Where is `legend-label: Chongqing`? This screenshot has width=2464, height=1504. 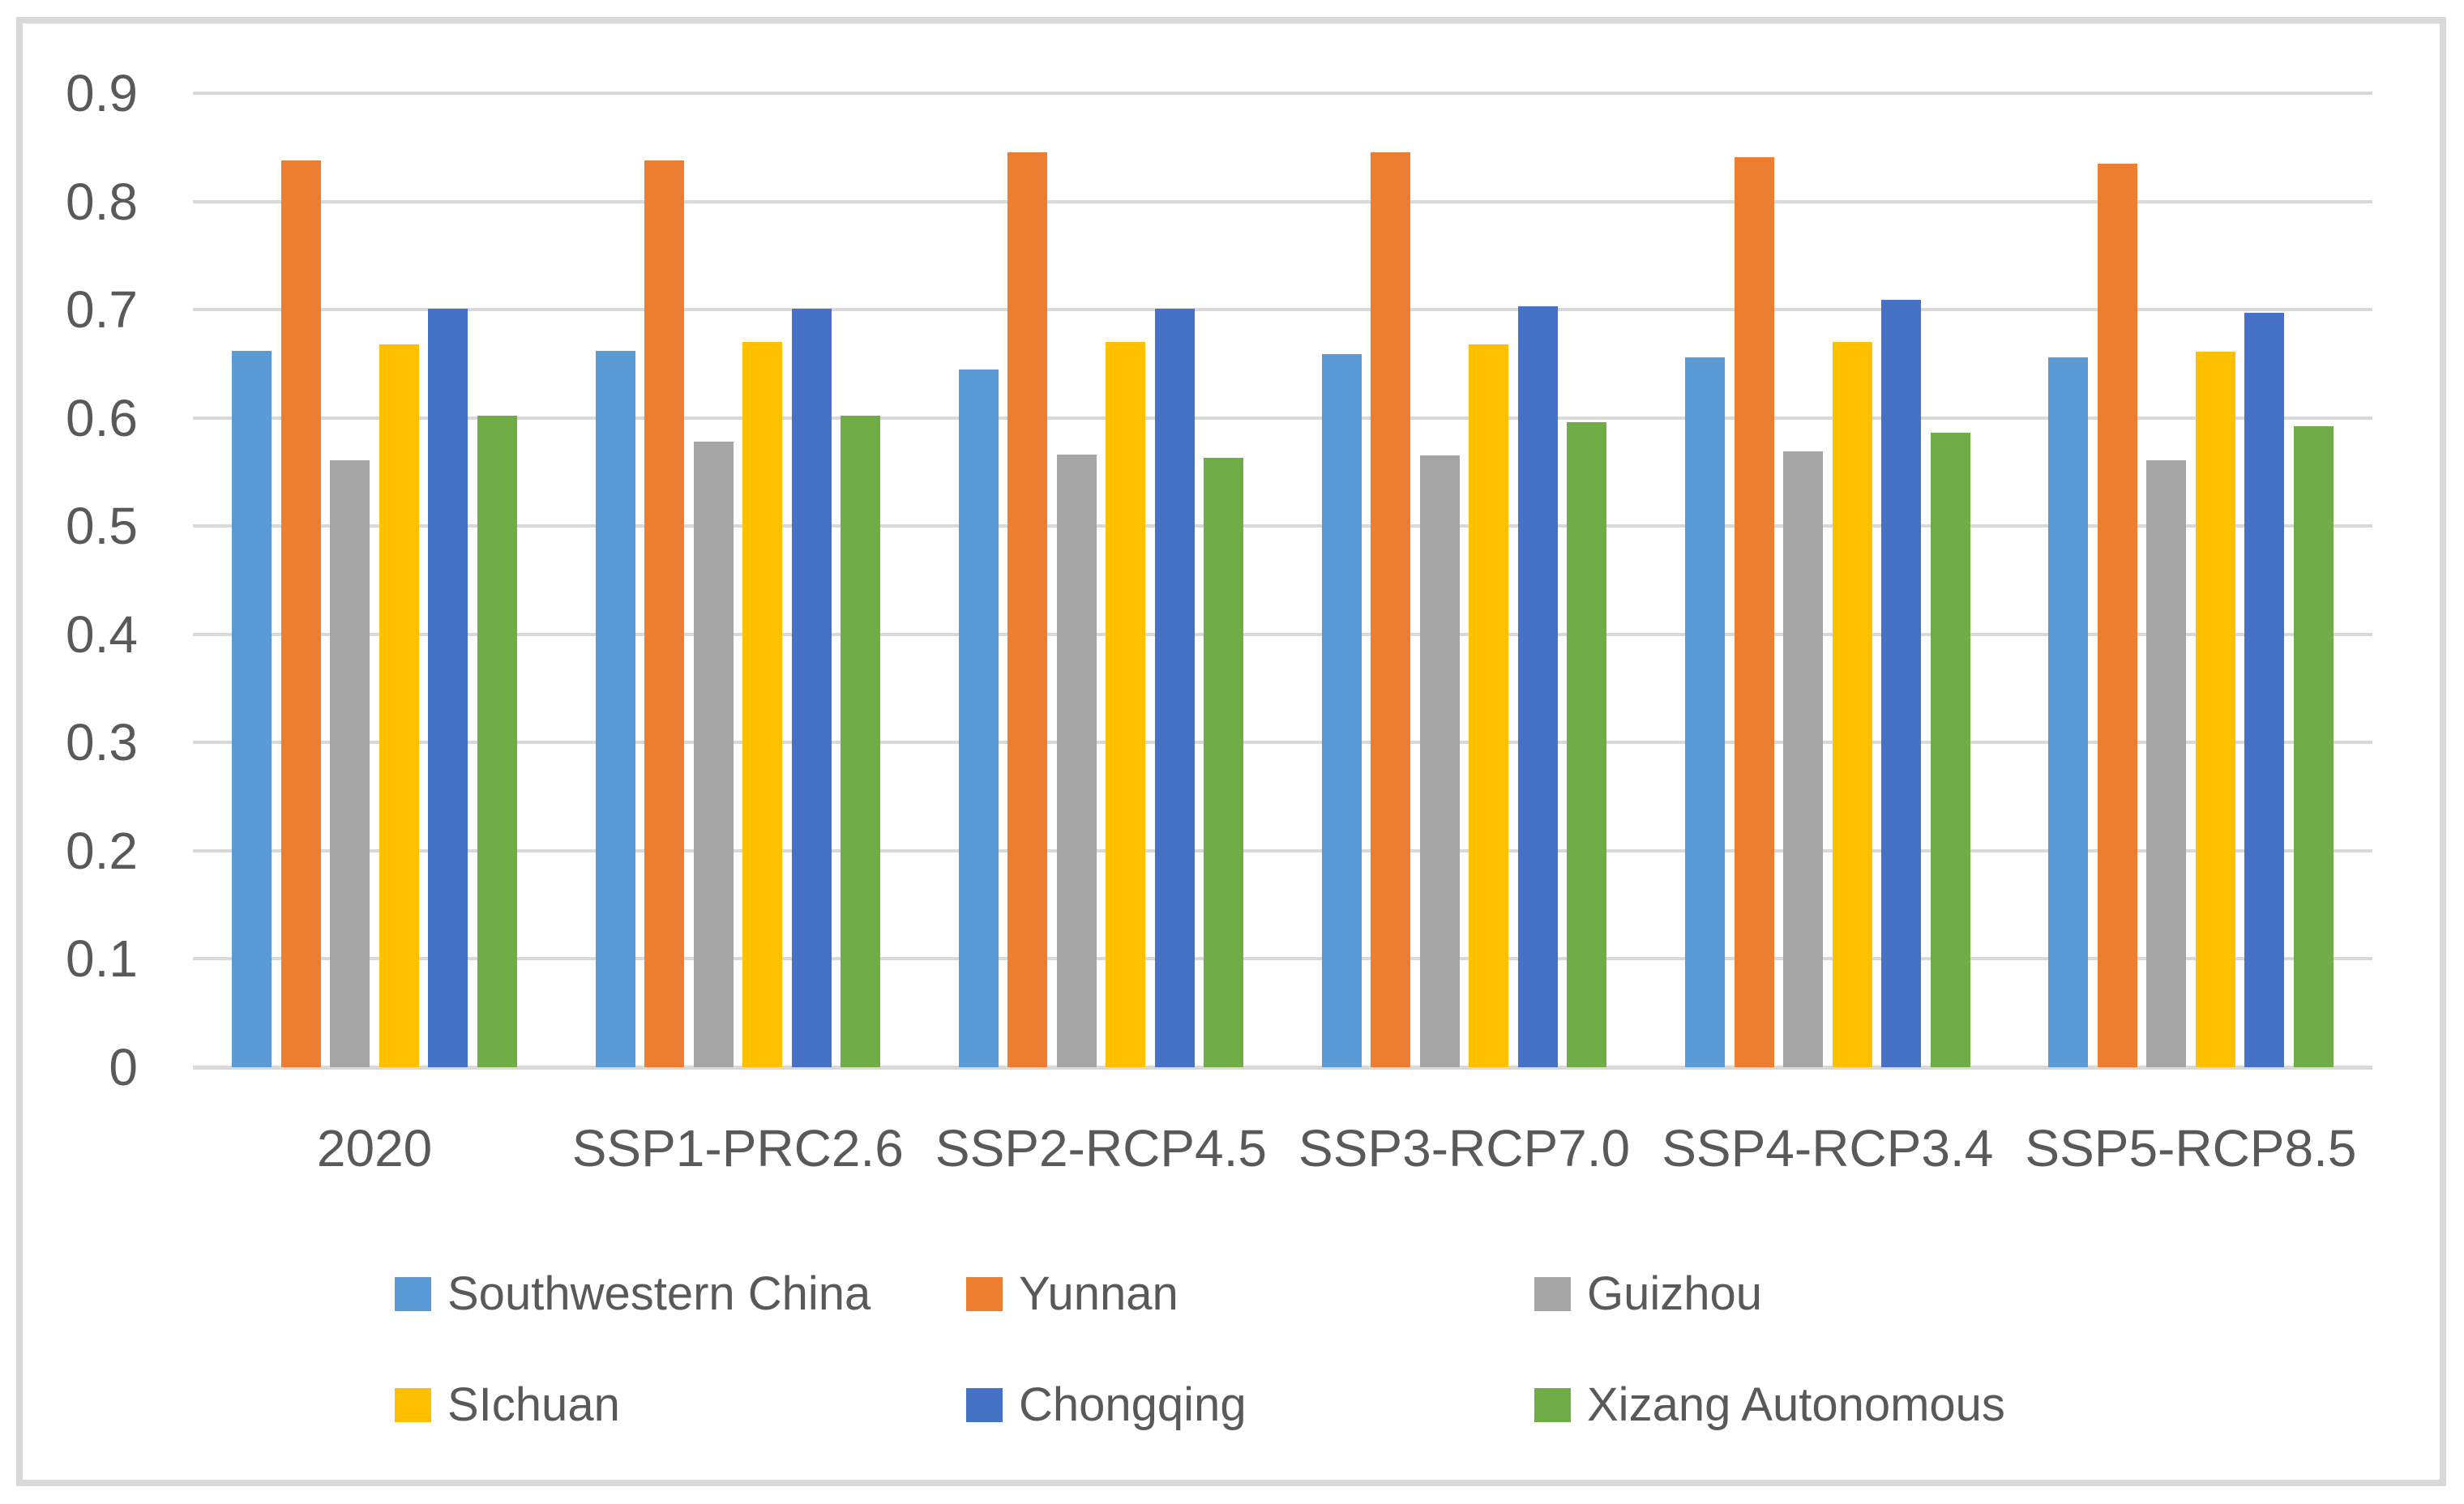 legend-label: Chongqing is located at coordinates (1133, 1404).